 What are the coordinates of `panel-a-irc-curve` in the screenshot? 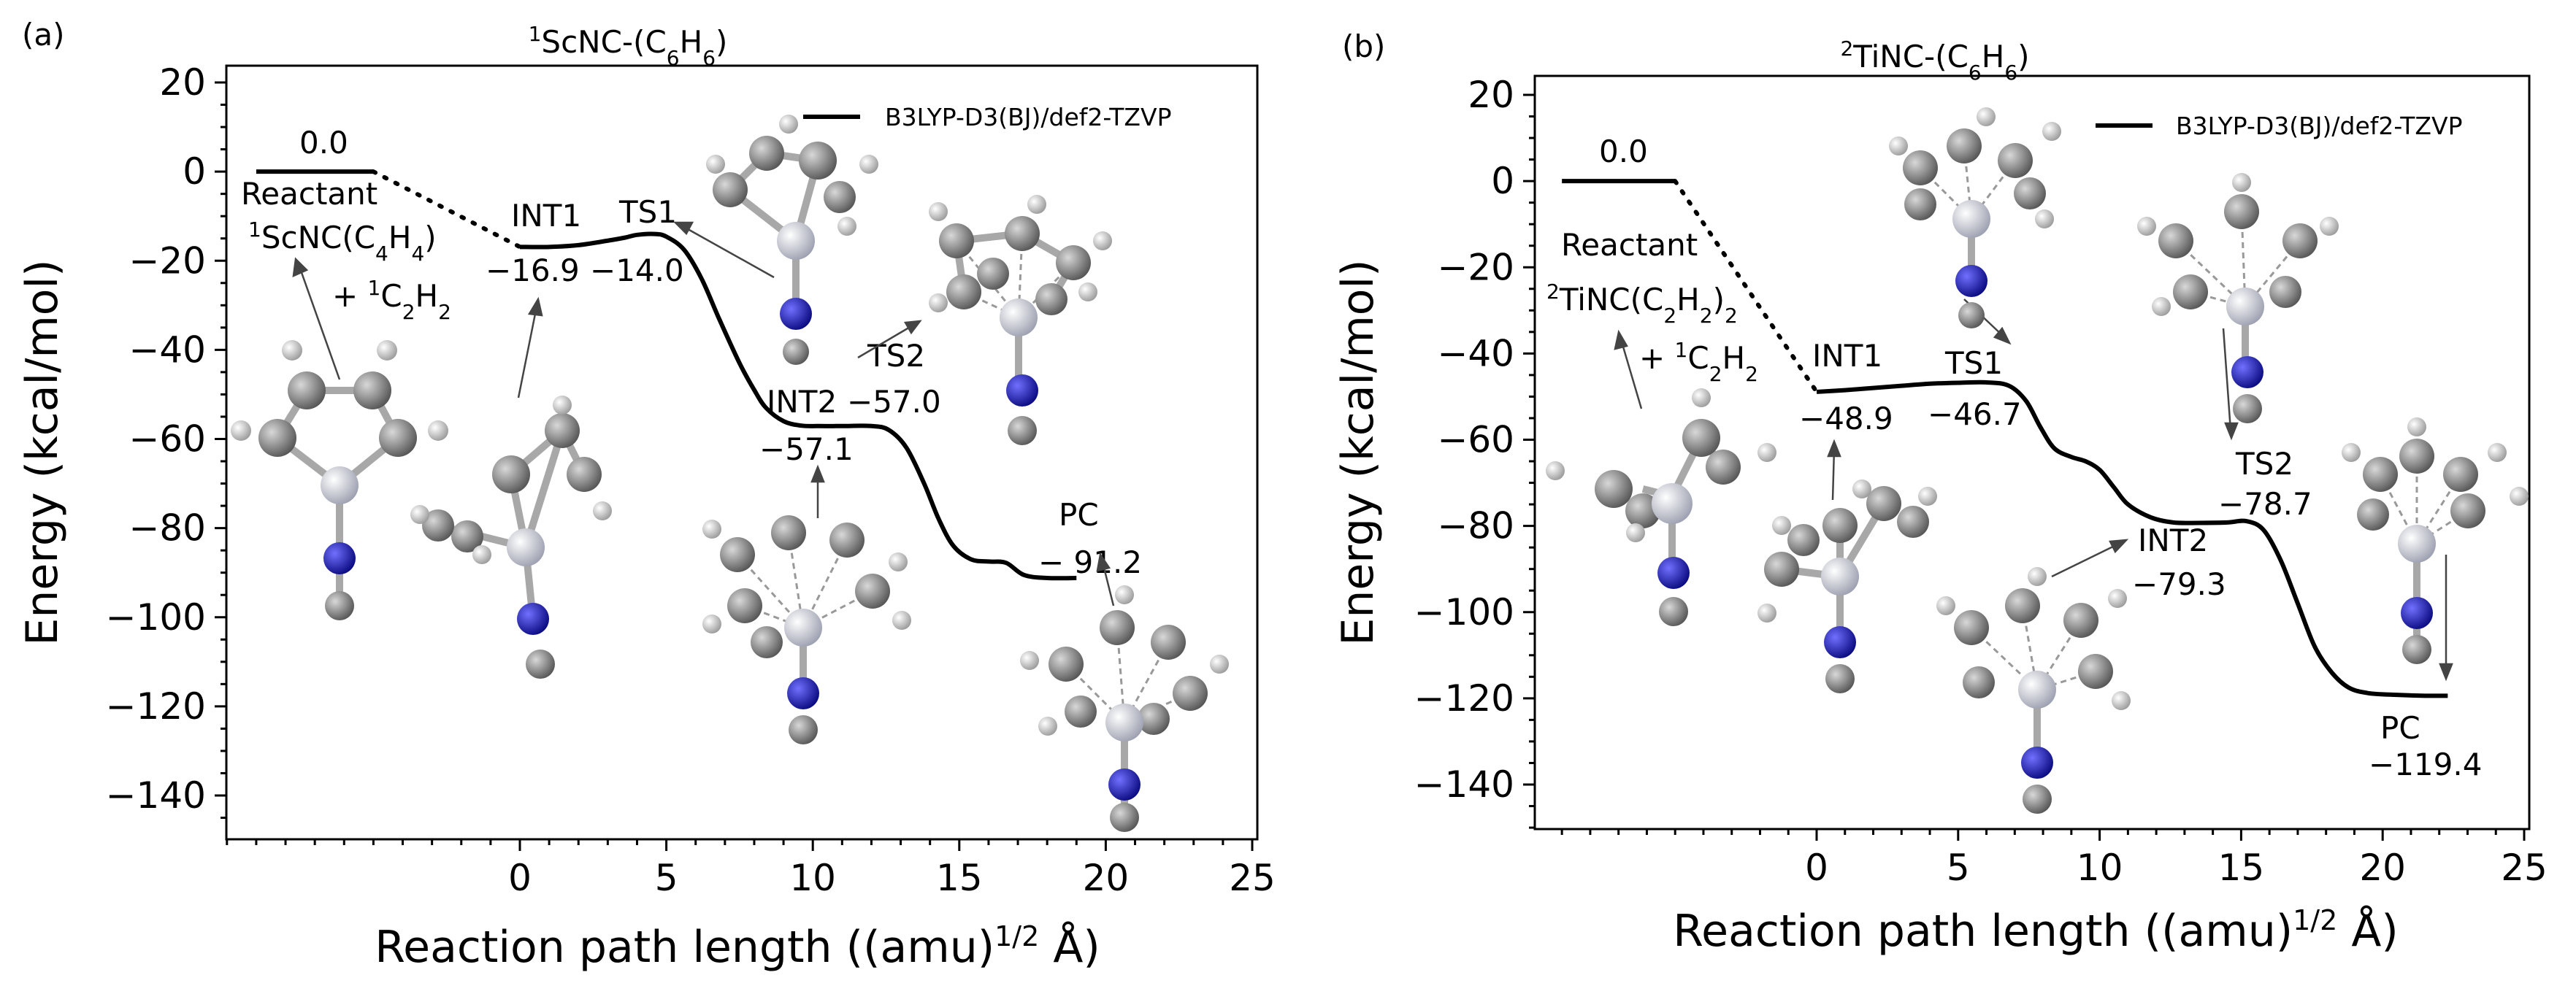 It's located at (798, 406).